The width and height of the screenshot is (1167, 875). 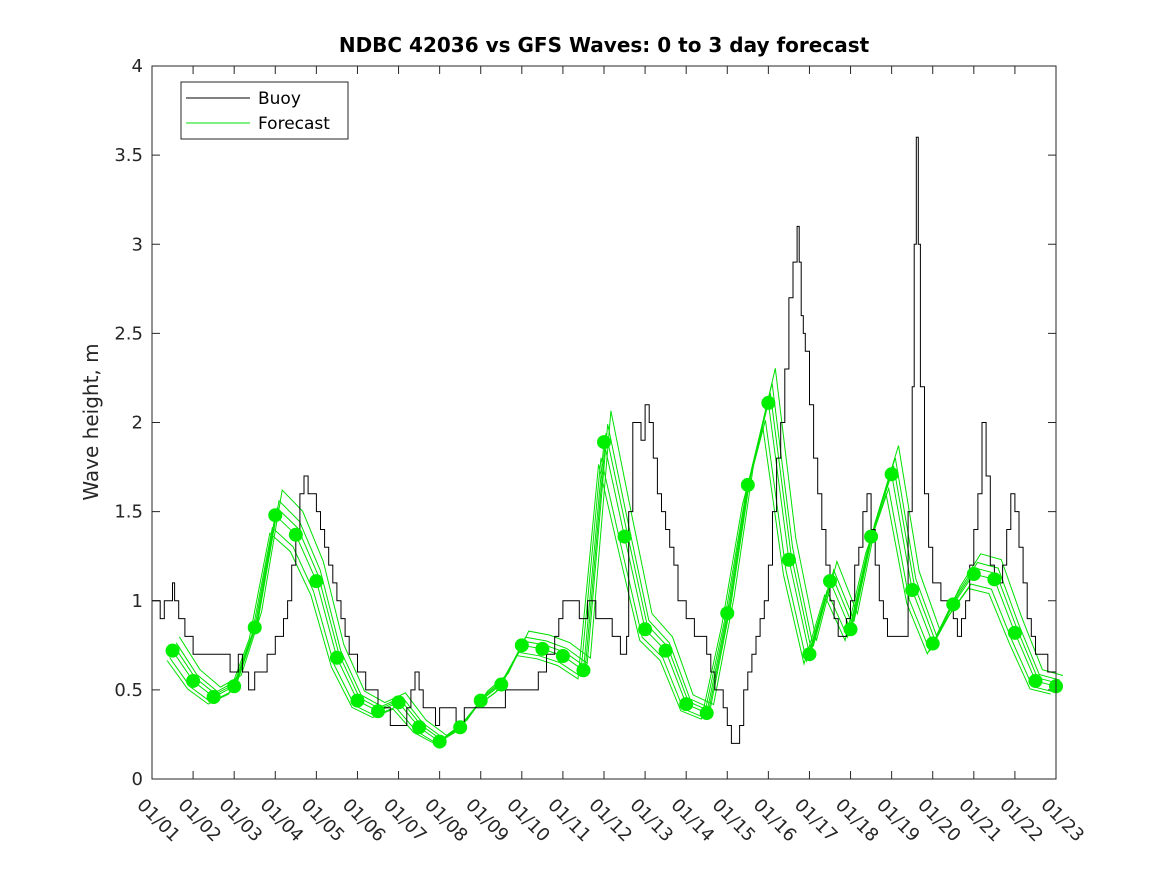 What do you see at coordinates (128, 512) in the screenshot?
I see `y-tick-label: 1.5` at bounding box center [128, 512].